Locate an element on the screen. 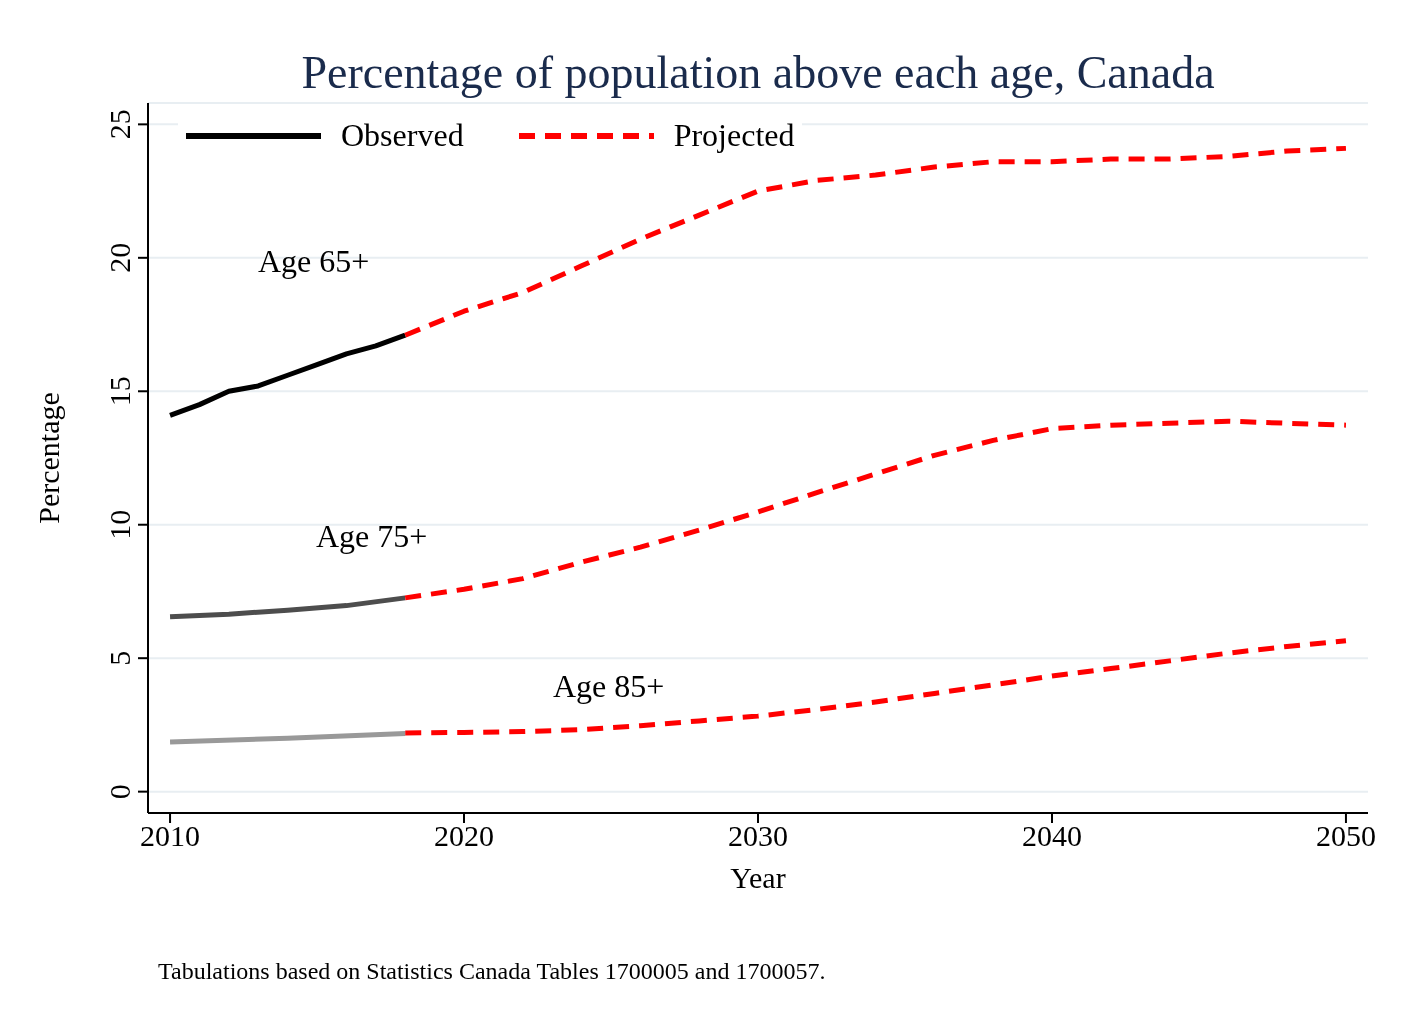 This screenshot has width=1412, height=1015. x-axis-title: Year is located at coordinates (758, 877).